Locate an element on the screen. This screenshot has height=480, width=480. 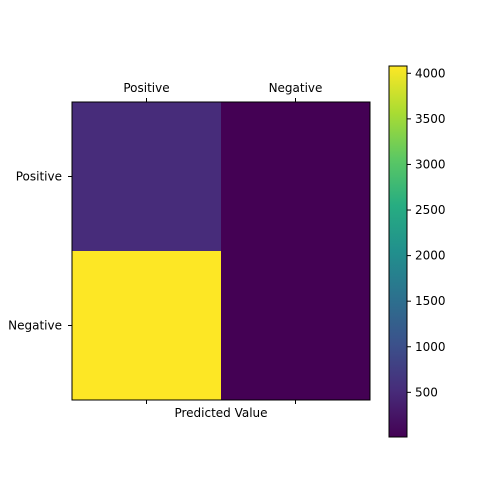
colorbar-tick-label: 500 is located at coordinates (426, 392).